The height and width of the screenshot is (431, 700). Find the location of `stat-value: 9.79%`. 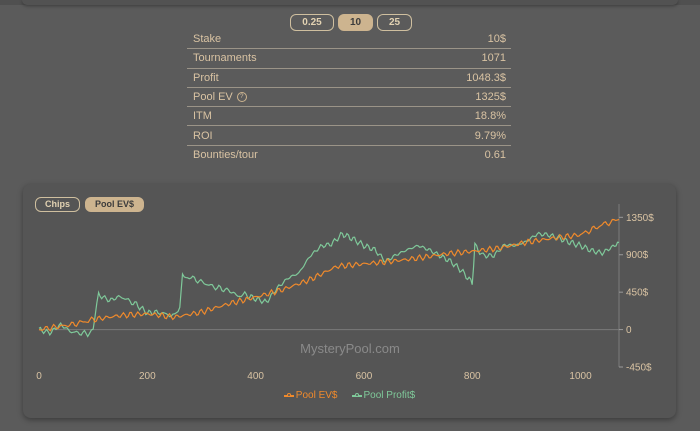

stat-value: 9.79% is located at coordinates (490, 135).